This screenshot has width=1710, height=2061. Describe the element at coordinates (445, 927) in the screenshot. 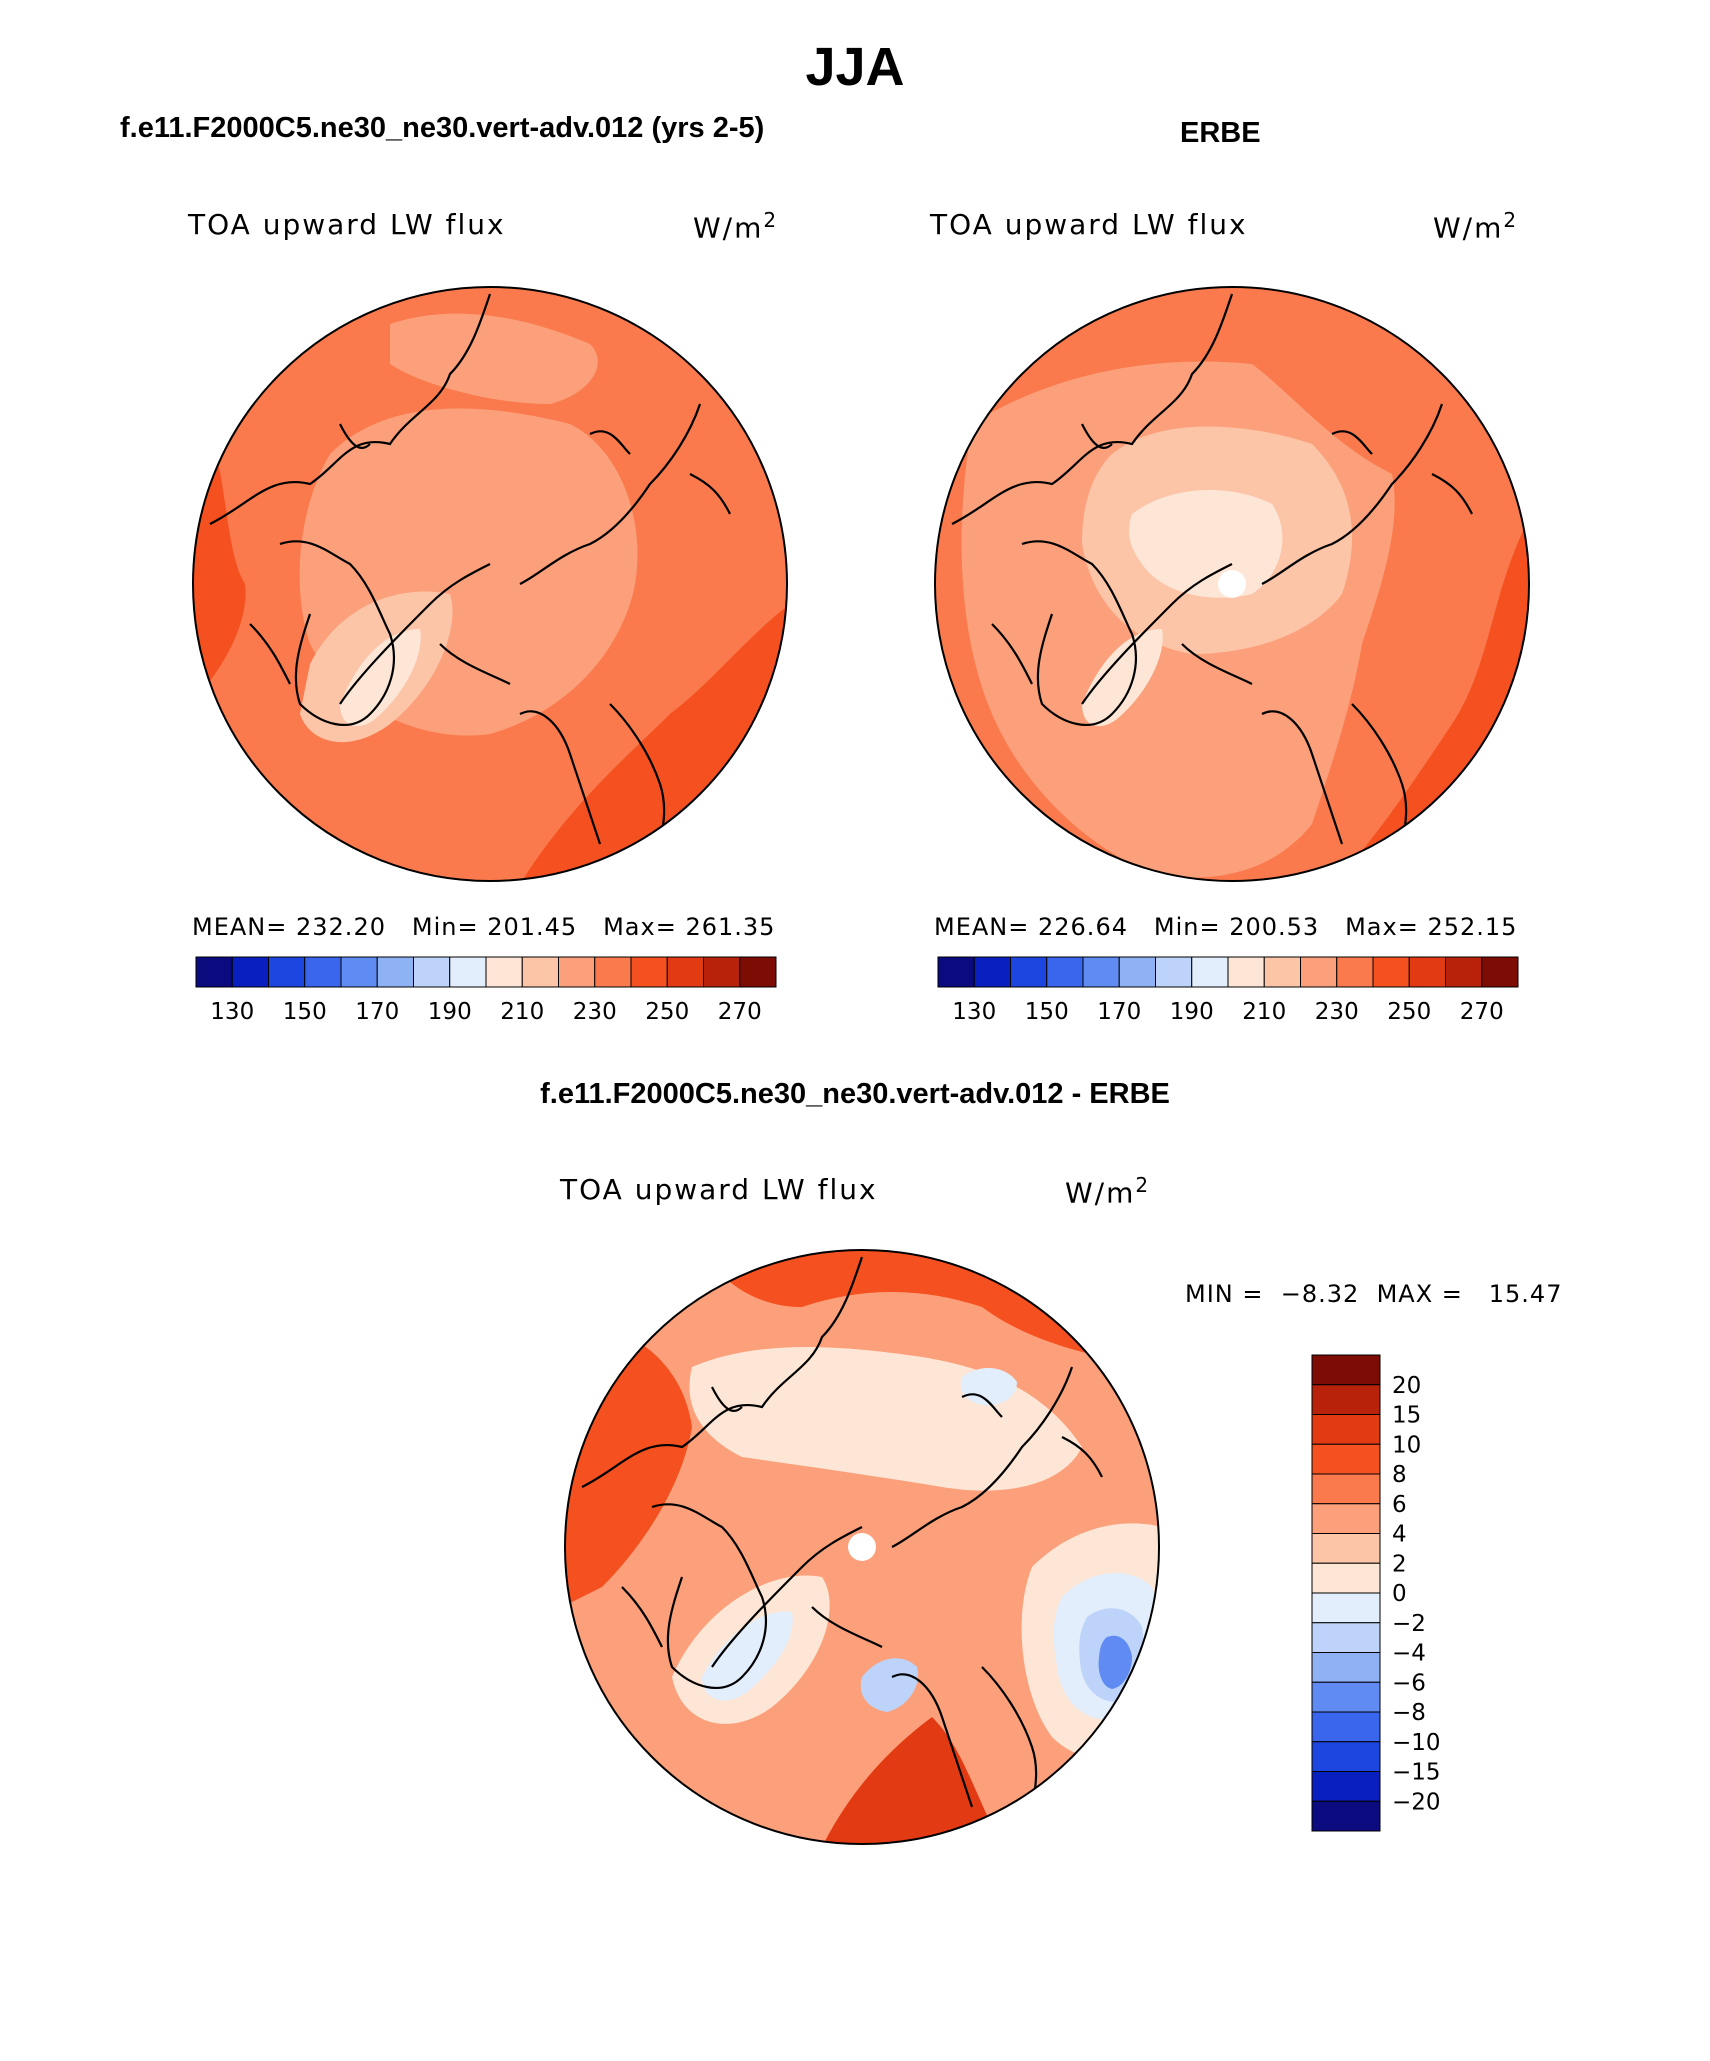

I see `model-min-label: Min=` at that location.